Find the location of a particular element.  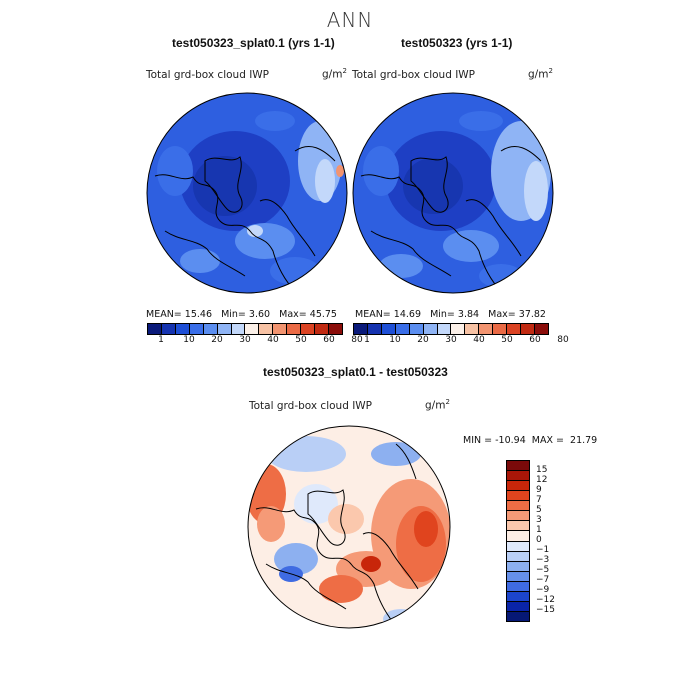

right-units: g/m2 is located at coordinates (540, 74).